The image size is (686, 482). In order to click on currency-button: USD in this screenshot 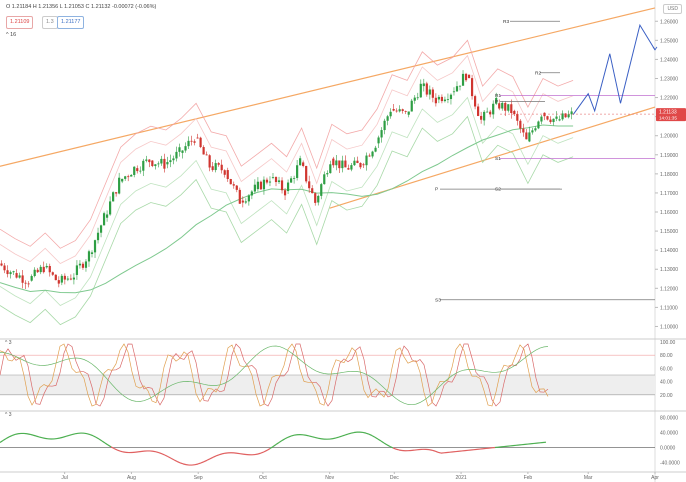, I will do `click(672, 9)`.